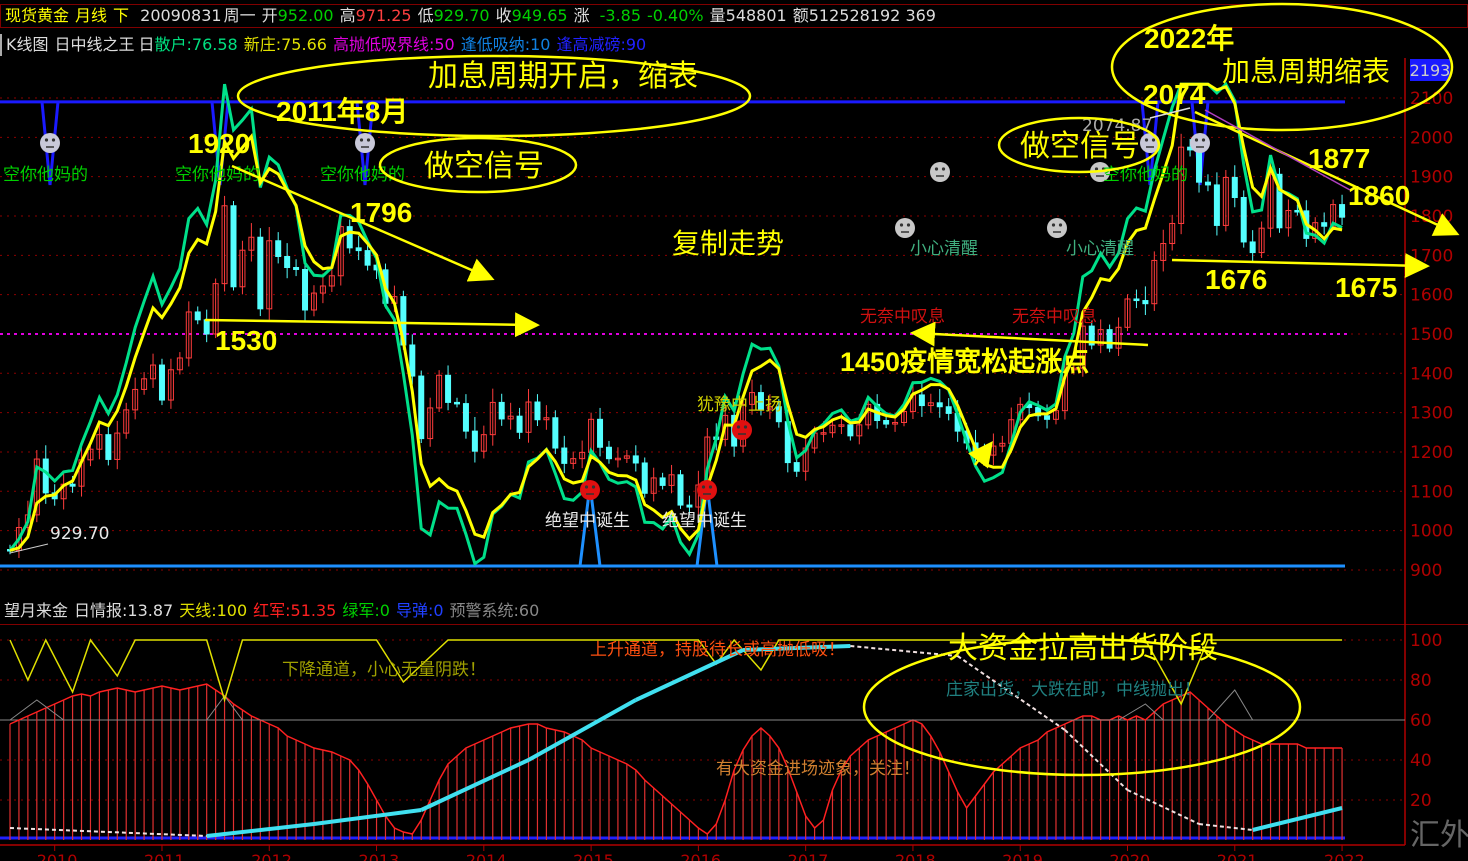 The image size is (1468, 861). Describe the element at coordinates (742, 430) in the screenshot. I see `bullish-face-icon` at that location.